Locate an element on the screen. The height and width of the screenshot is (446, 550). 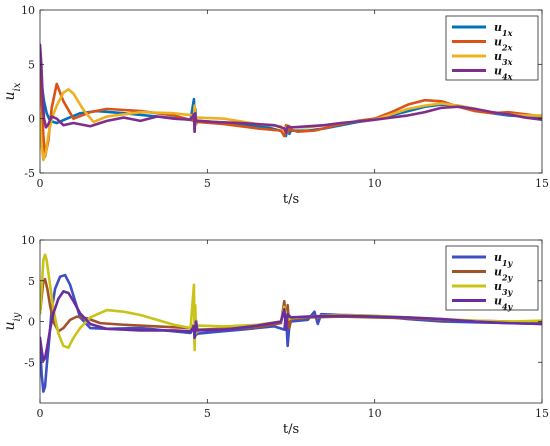
y-axis-label-group: uix is located at coordinates (12, 91).